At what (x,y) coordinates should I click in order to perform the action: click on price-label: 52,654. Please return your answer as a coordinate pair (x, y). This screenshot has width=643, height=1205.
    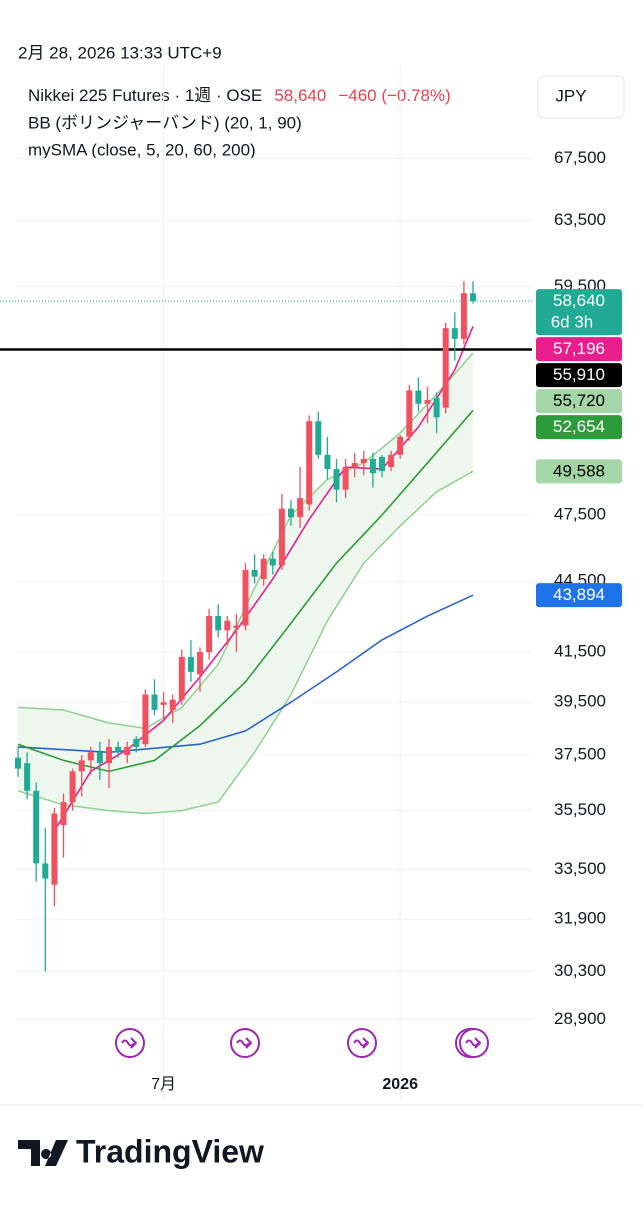
    Looking at the image, I should click on (579, 426).